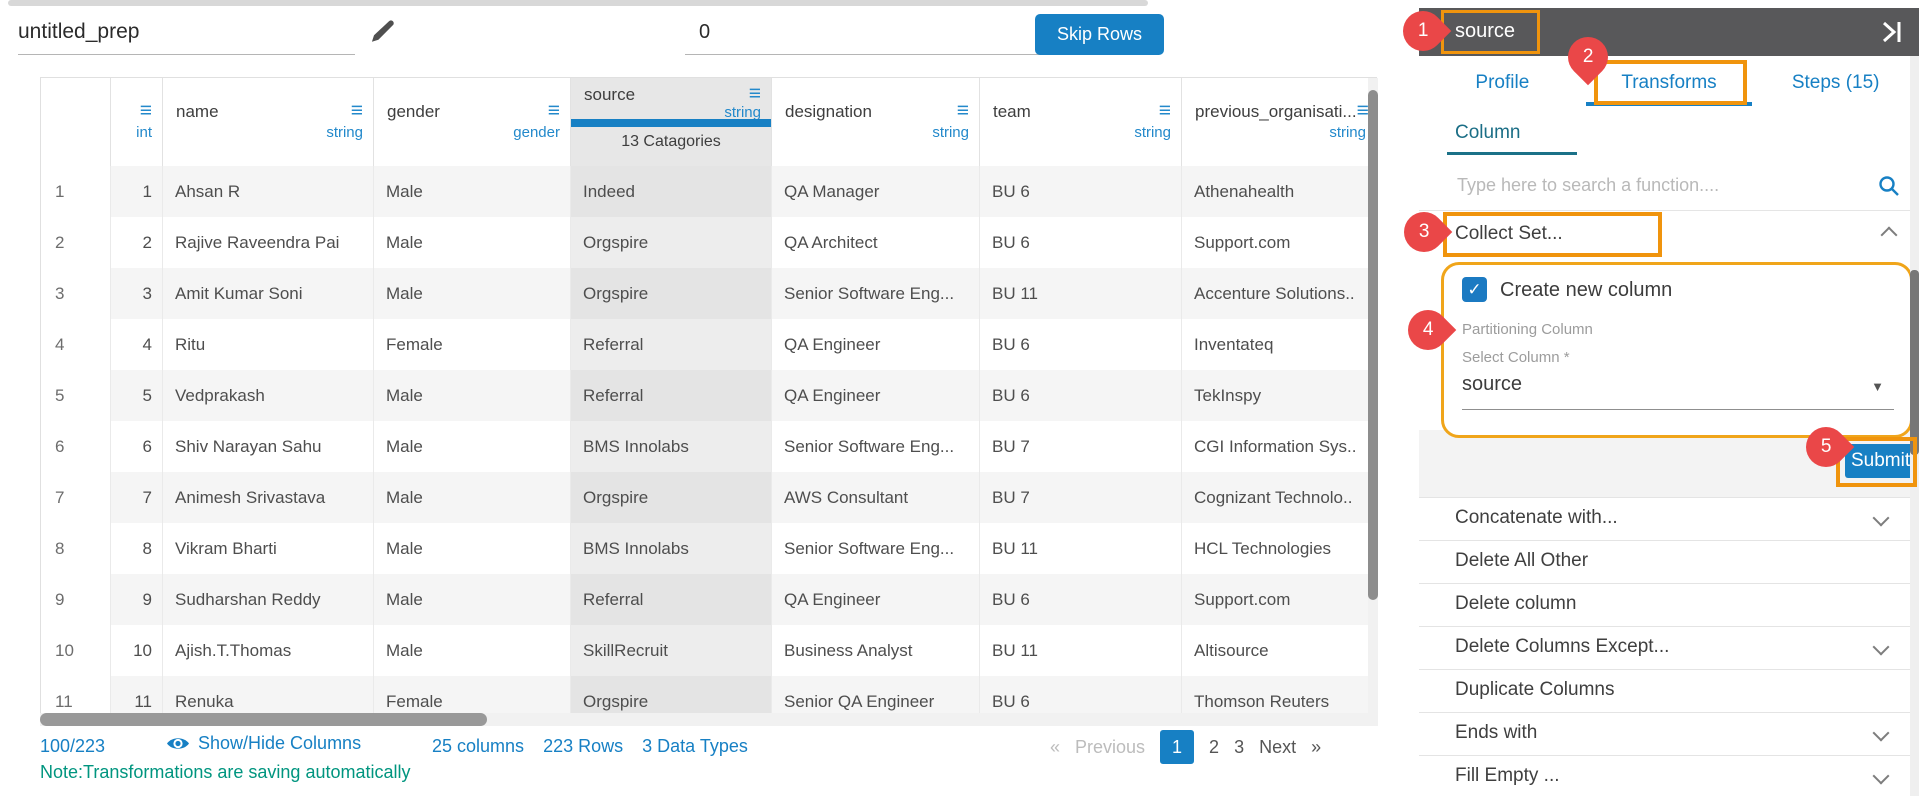 This screenshot has width=1919, height=796. Describe the element at coordinates (1835, 82) in the screenshot. I see `tab-steps: Steps (15)` at that location.